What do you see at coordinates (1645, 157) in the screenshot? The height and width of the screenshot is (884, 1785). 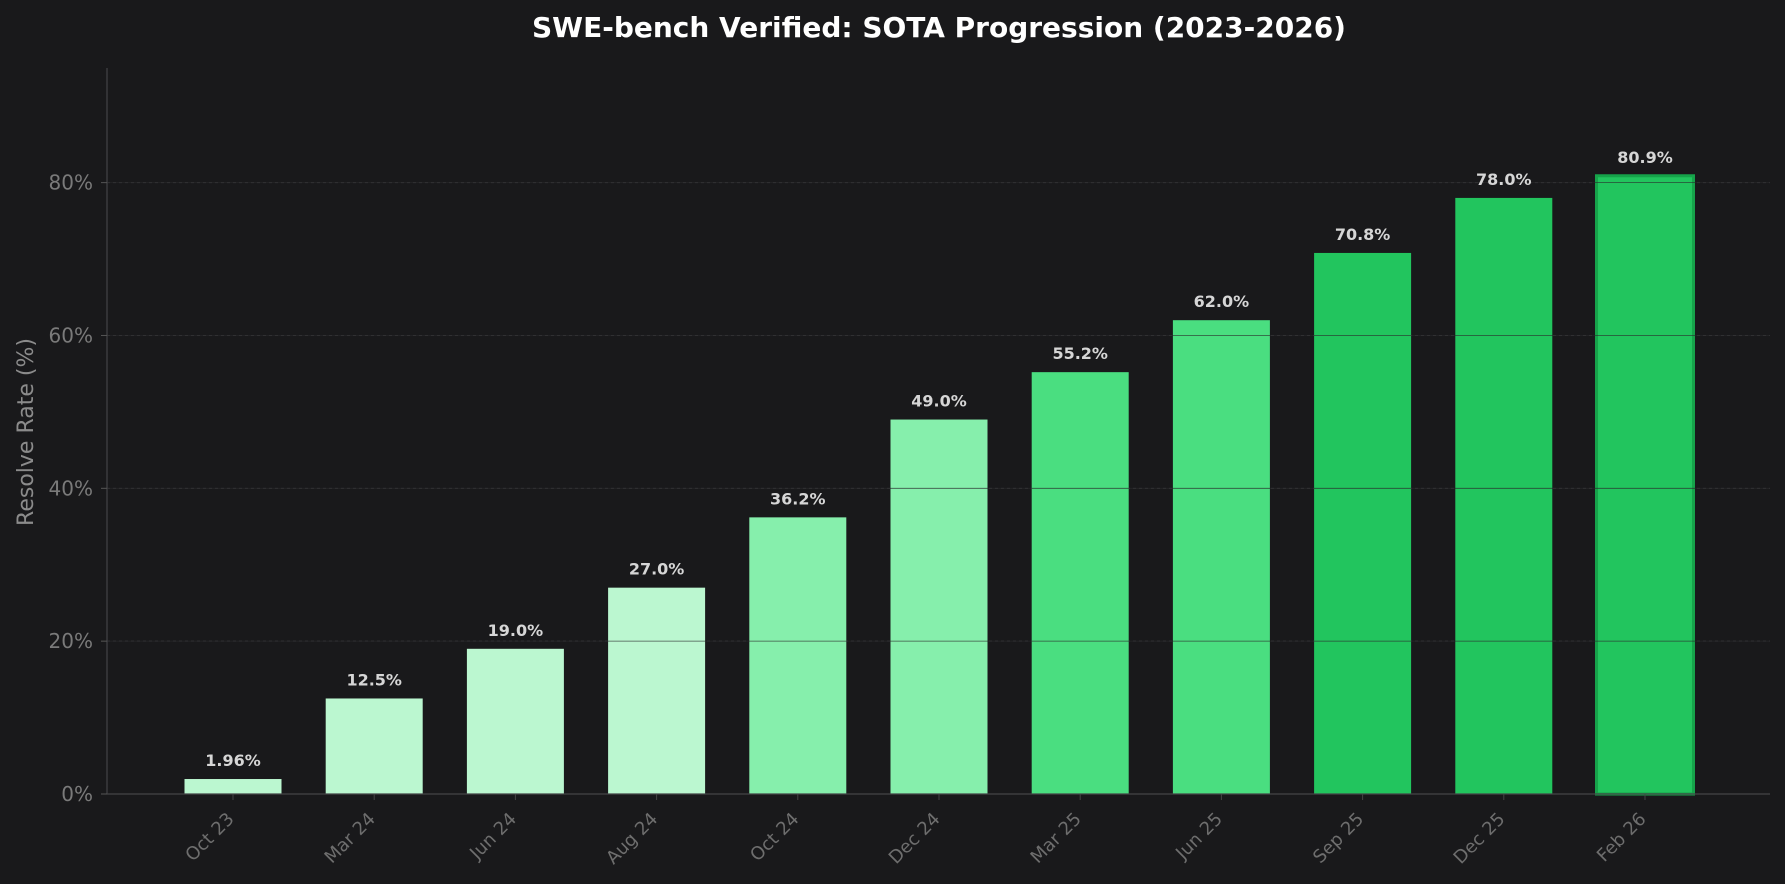 I see `data-label: 80.9%` at bounding box center [1645, 157].